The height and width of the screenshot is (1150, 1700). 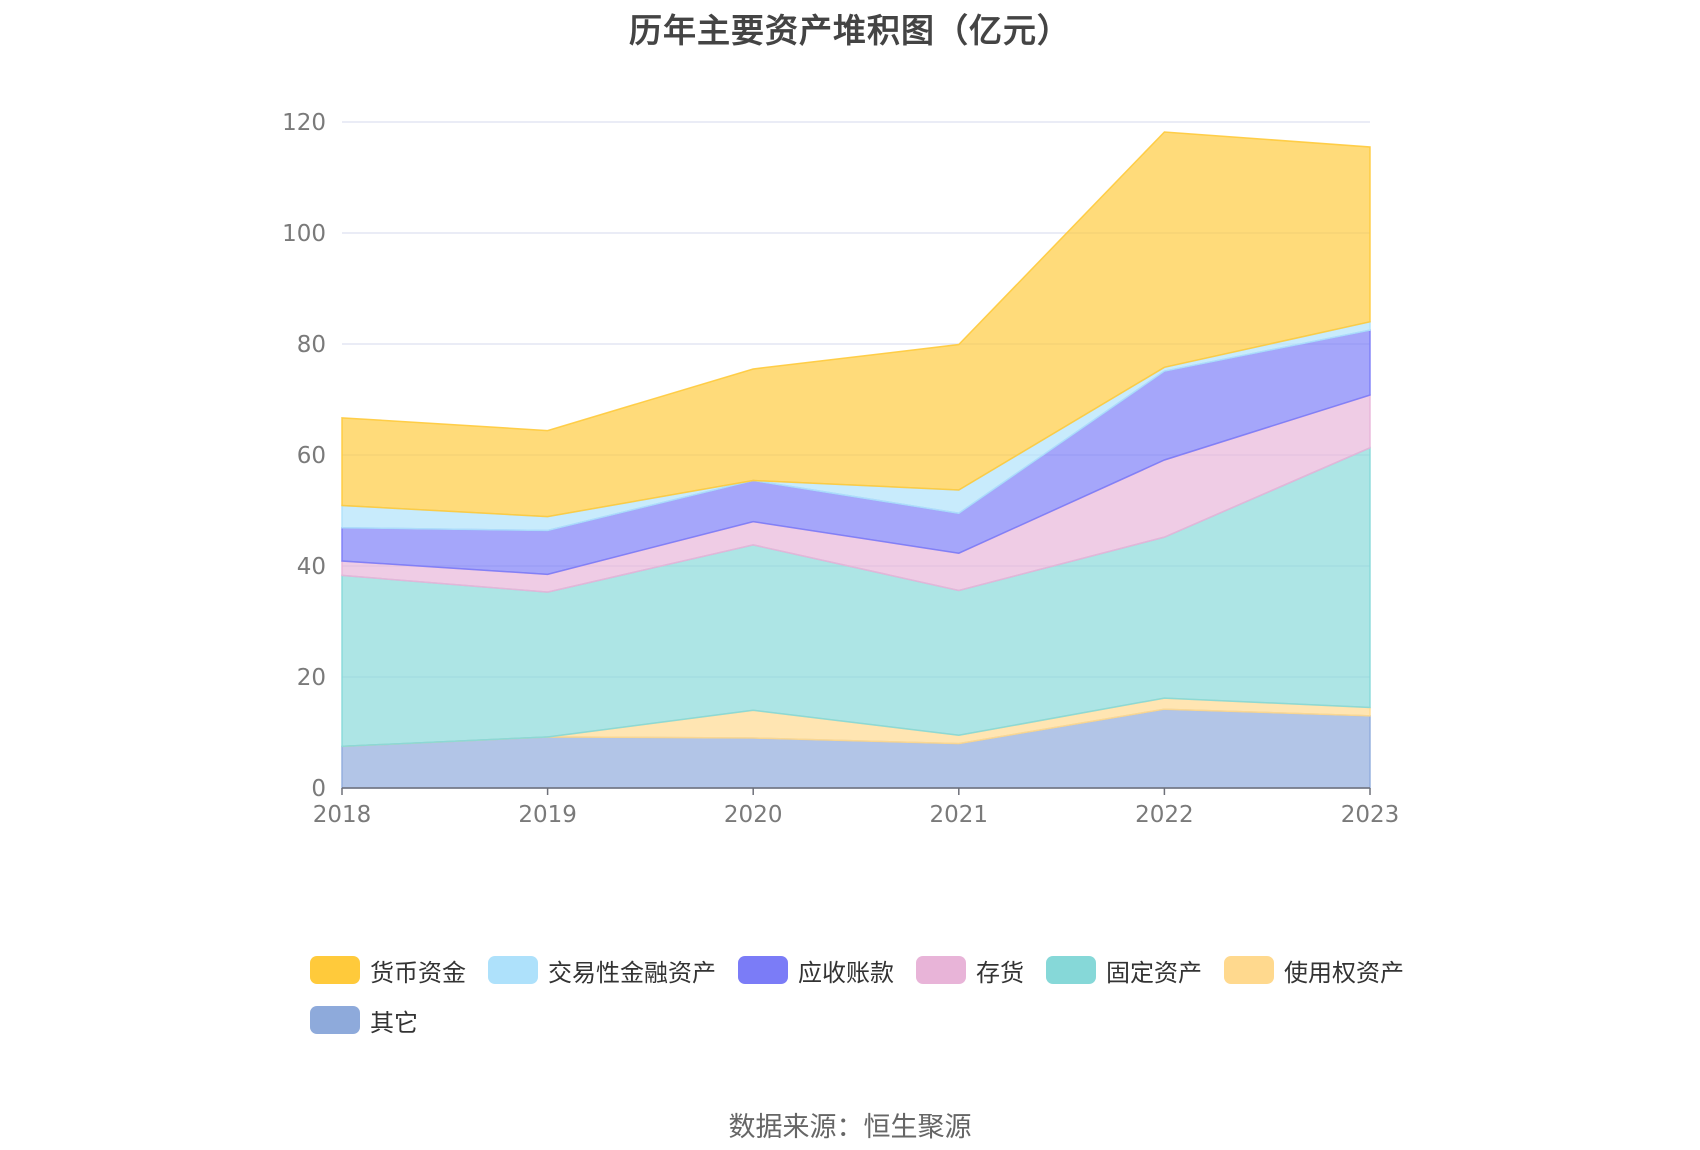 What do you see at coordinates (311, 456) in the screenshot?
I see `y-tick-label: 60` at bounding box center [311, 456].